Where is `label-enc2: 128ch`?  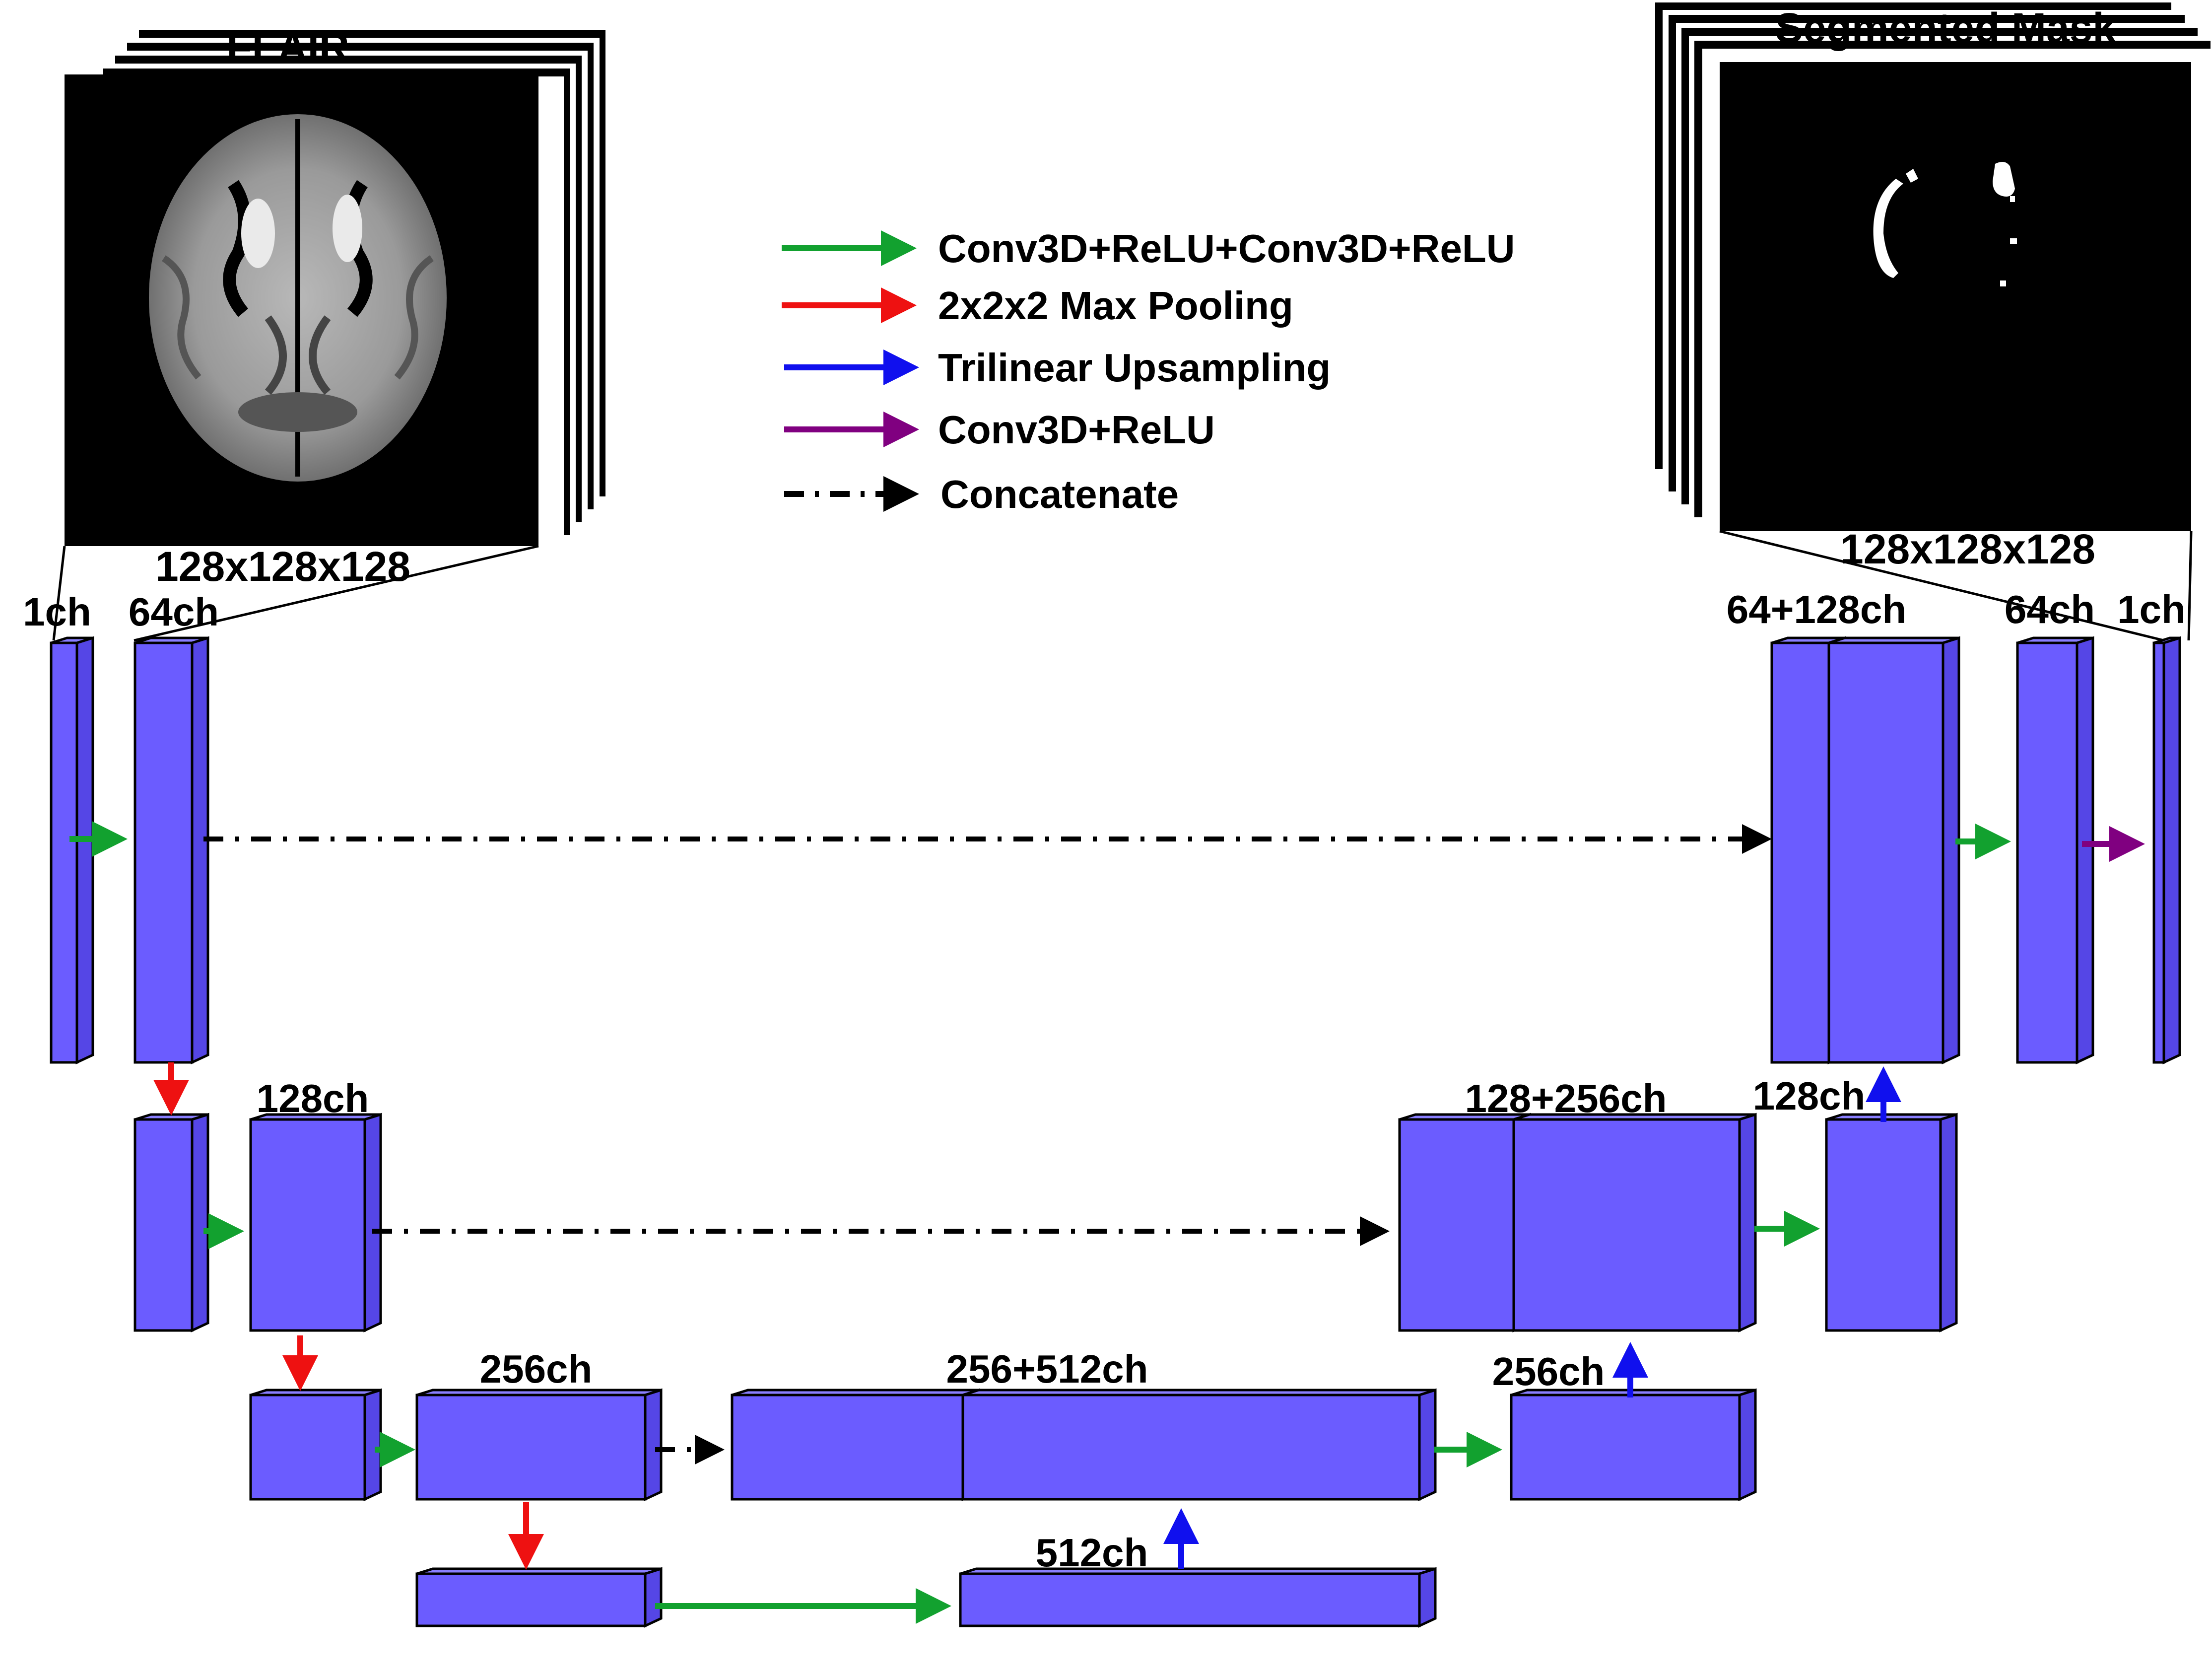 label-enc2: 128ch is located at coordinates (313, 1098).